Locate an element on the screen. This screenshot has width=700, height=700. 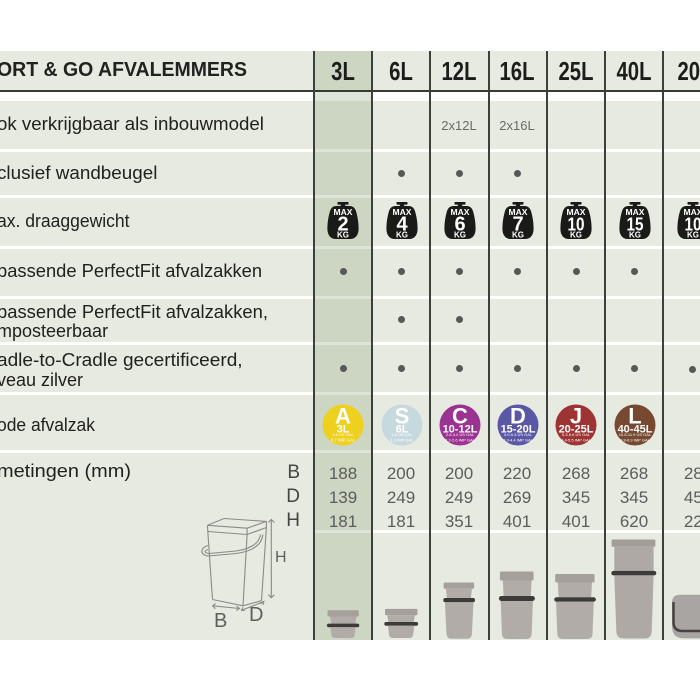
svg-text: 1.3 IMP GAL is located at coordinates (402, 439).